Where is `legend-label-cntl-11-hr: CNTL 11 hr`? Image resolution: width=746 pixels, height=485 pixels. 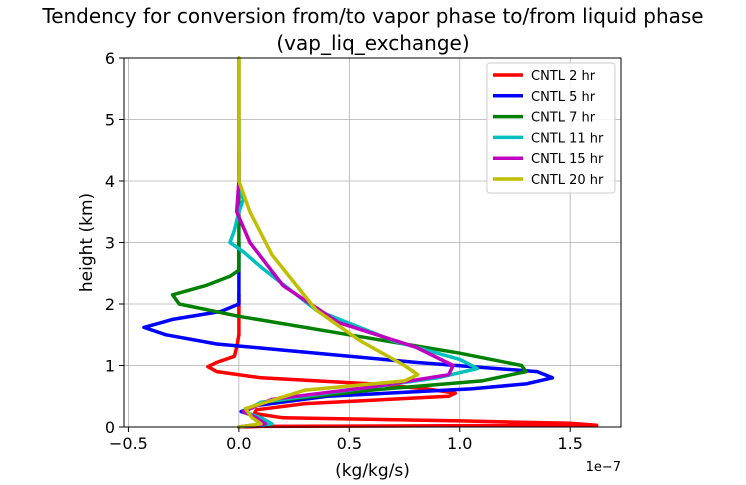 legend-label-cntl-11-hr: CNTL 11 hr is located at coordinates (567, 138).